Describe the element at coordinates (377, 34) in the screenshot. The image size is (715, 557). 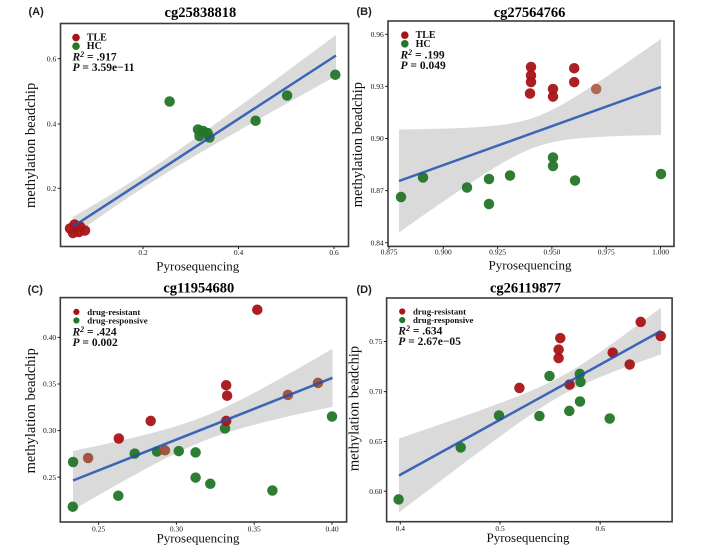
I see `svg-text: 0.96` at that location.